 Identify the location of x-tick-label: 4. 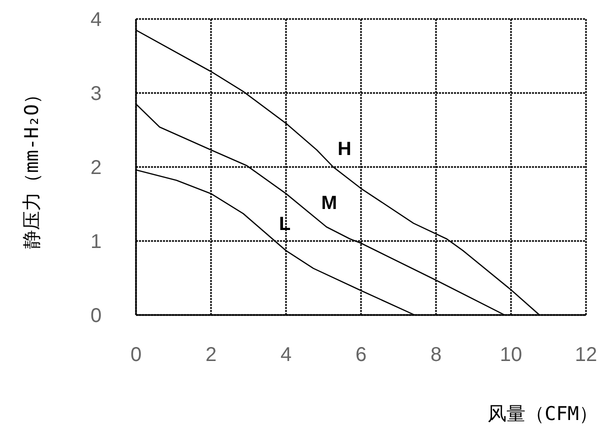
(286, 355).